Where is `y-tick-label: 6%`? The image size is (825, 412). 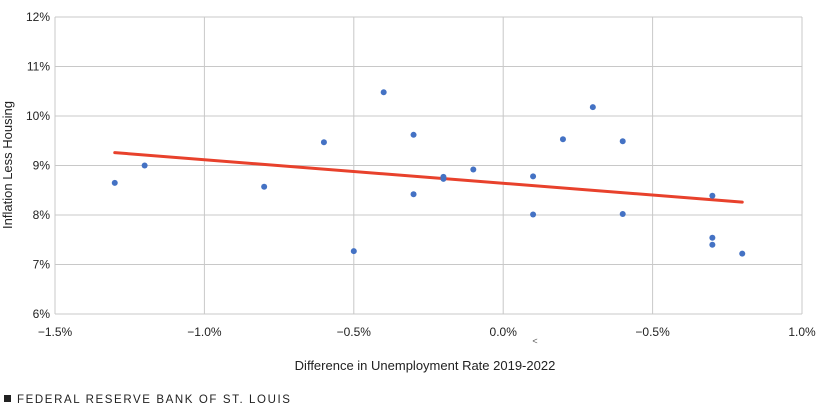
y-tick-label: 6% is located at coordinates (42, 314).